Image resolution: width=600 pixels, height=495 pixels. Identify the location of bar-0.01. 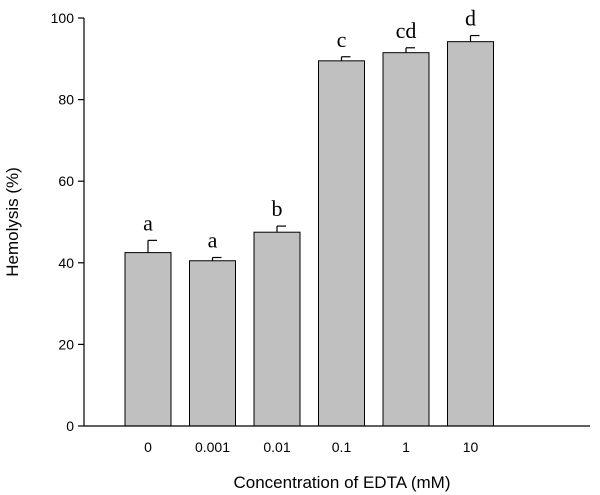
(277, 329).